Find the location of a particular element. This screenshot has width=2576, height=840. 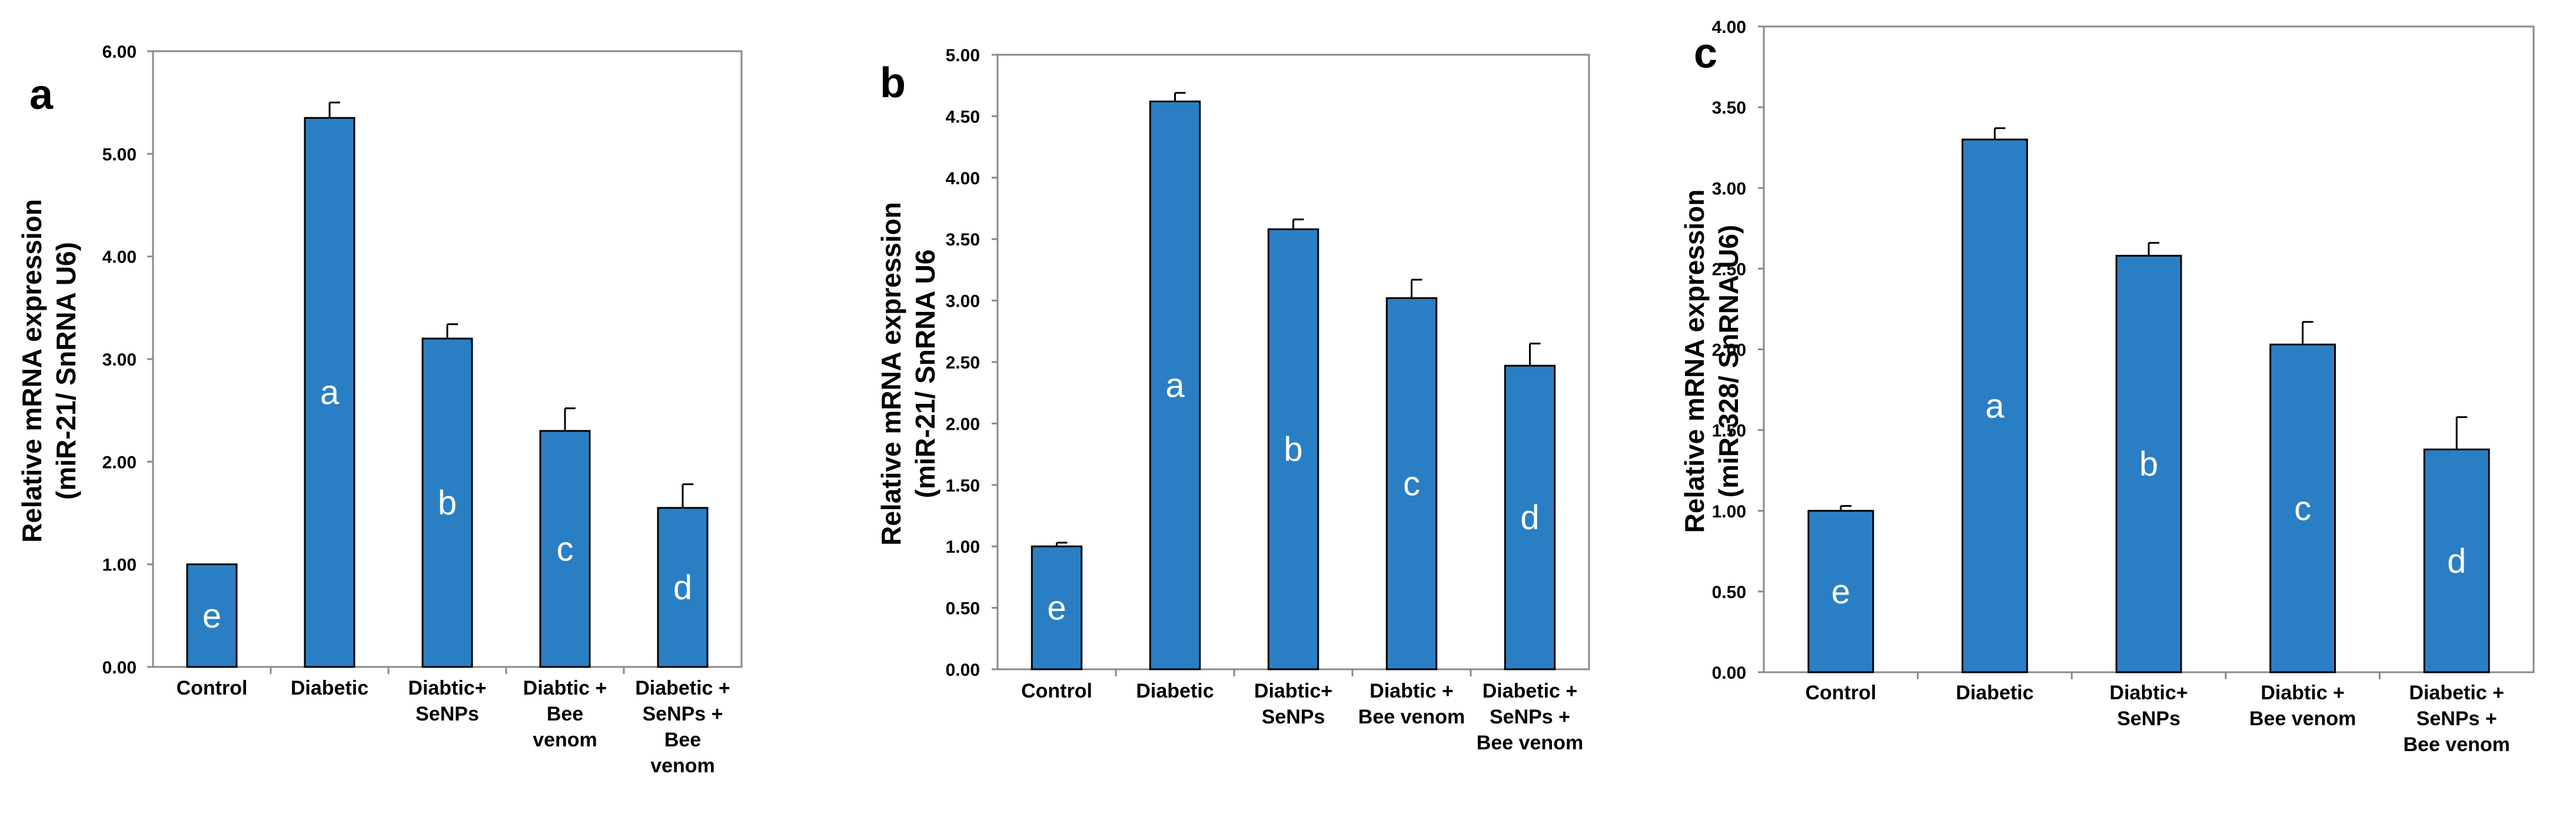

y-axis-label: (miR-328/ SnRNA U6) is located at coordinates (1728, 361).